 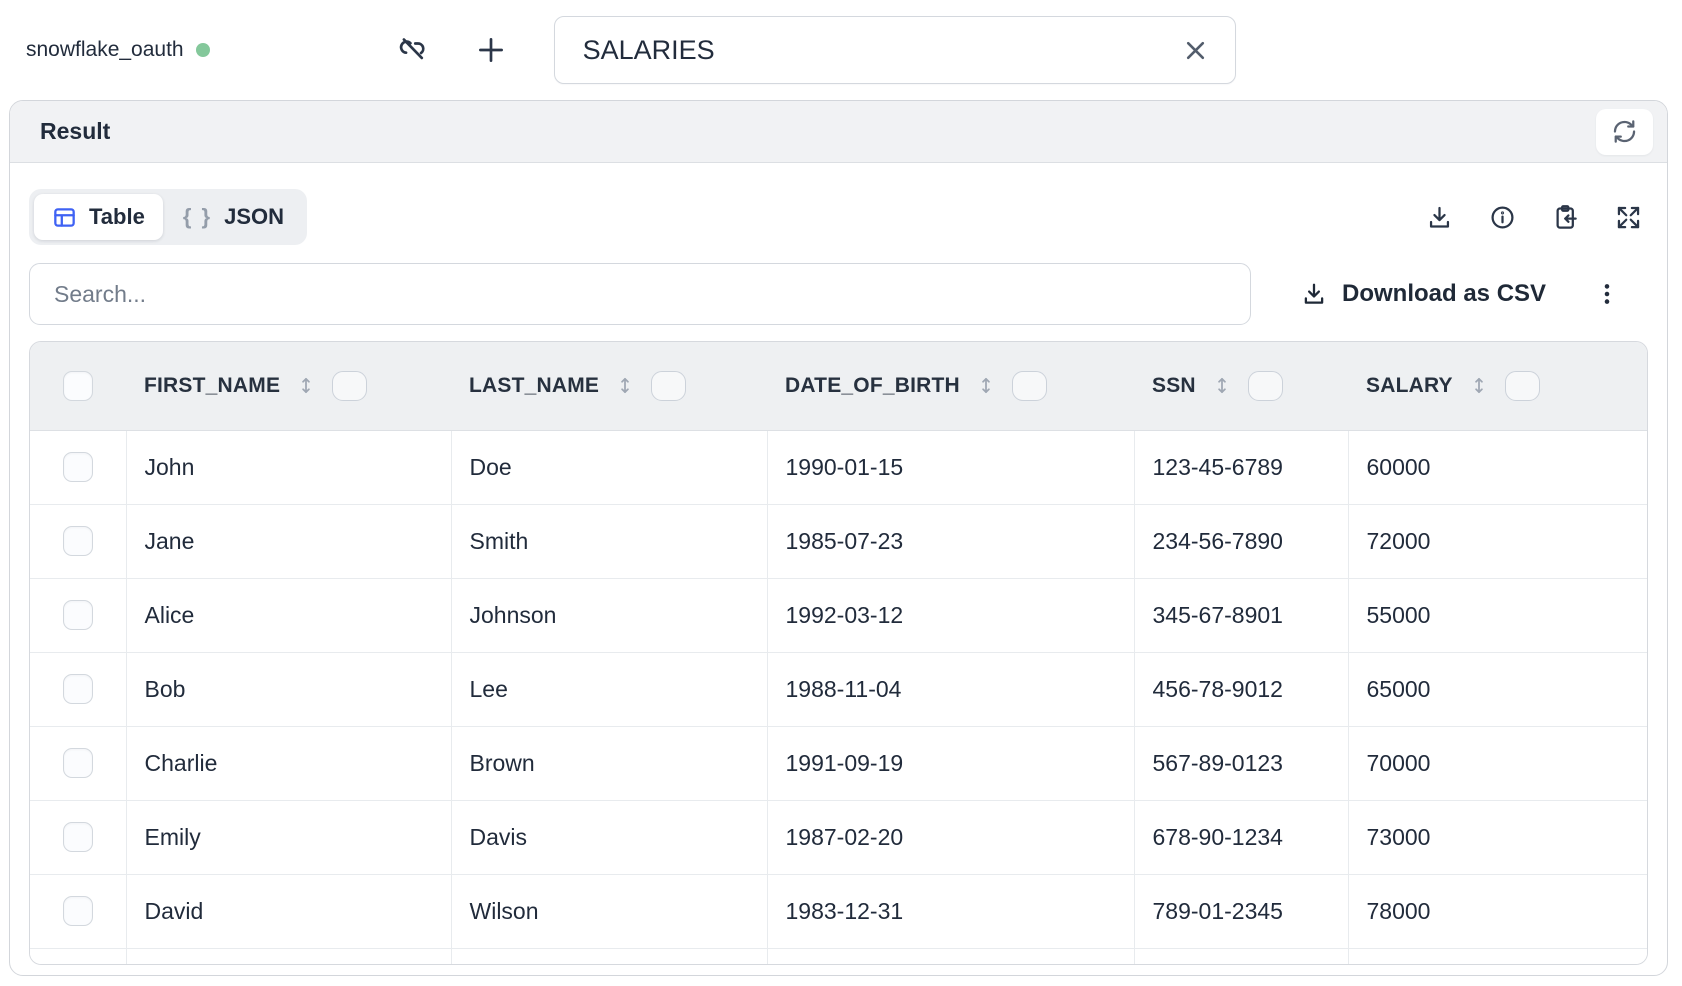 I want to click on query-name-box, so click(x=894, y=50).